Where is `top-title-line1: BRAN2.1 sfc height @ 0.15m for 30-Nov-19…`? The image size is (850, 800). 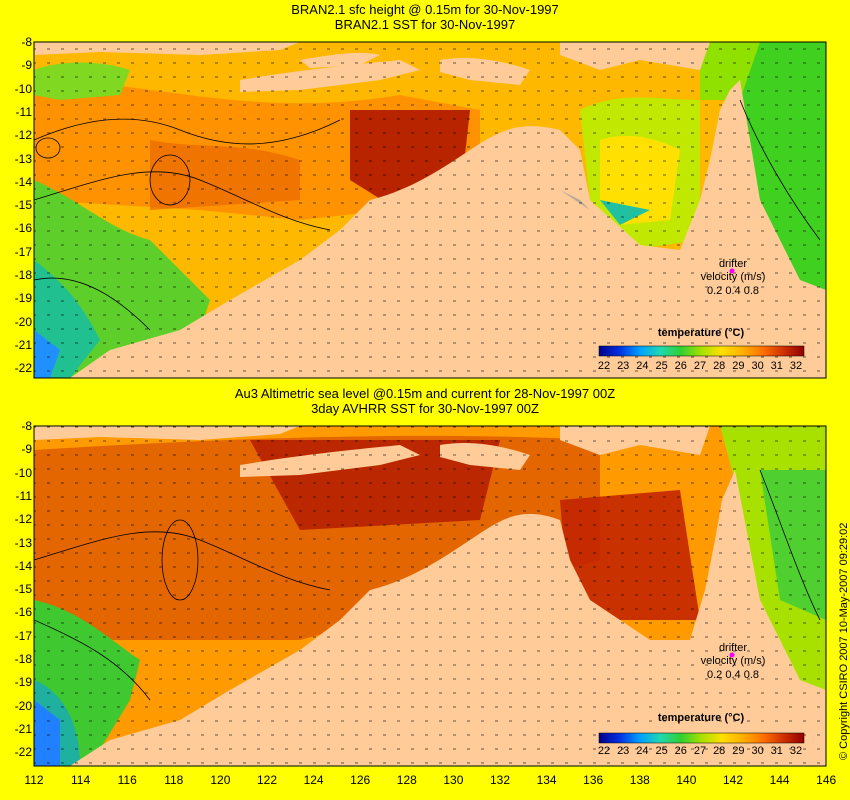 top-title-line1: BRAN2.1 sfc height @ 0.15m for 30-Nov-19… is located at coordinates (425, 9).